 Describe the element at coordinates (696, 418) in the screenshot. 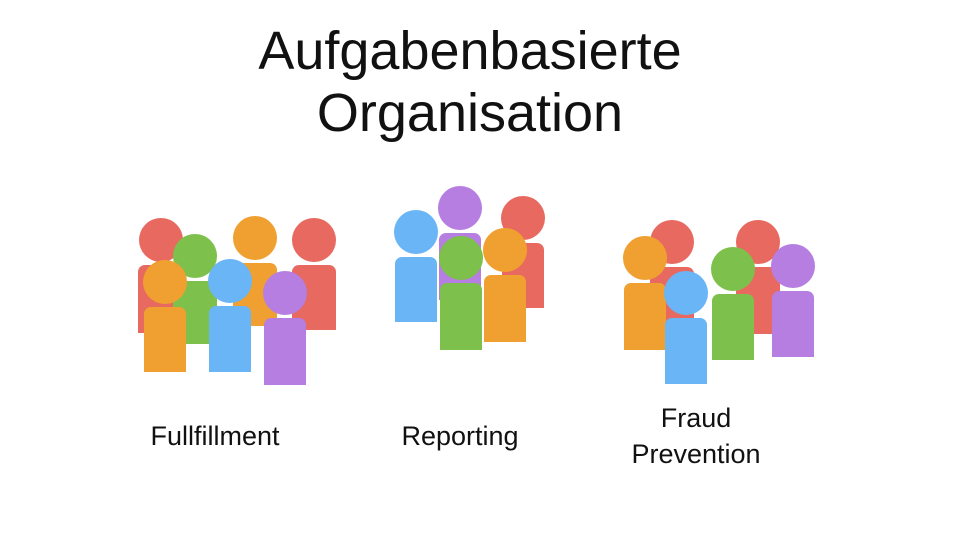

I see `group-label-fraud-prevention-line1: Fraud` at that location.